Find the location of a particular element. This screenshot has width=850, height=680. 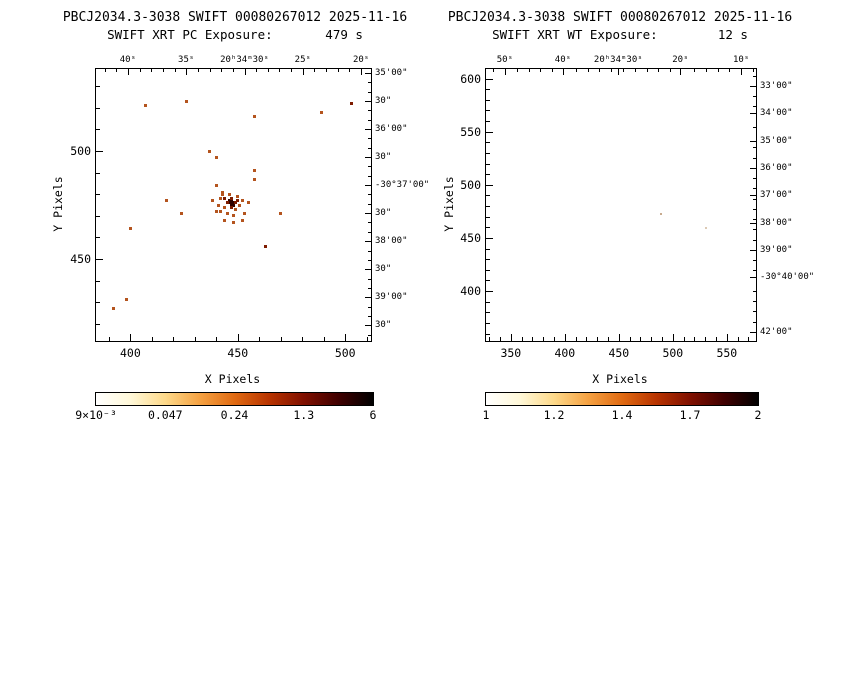

pc-colorbar: 9×10⁻³ 0.047 0.24 1.3 6 is located at coordinates (225, 407).